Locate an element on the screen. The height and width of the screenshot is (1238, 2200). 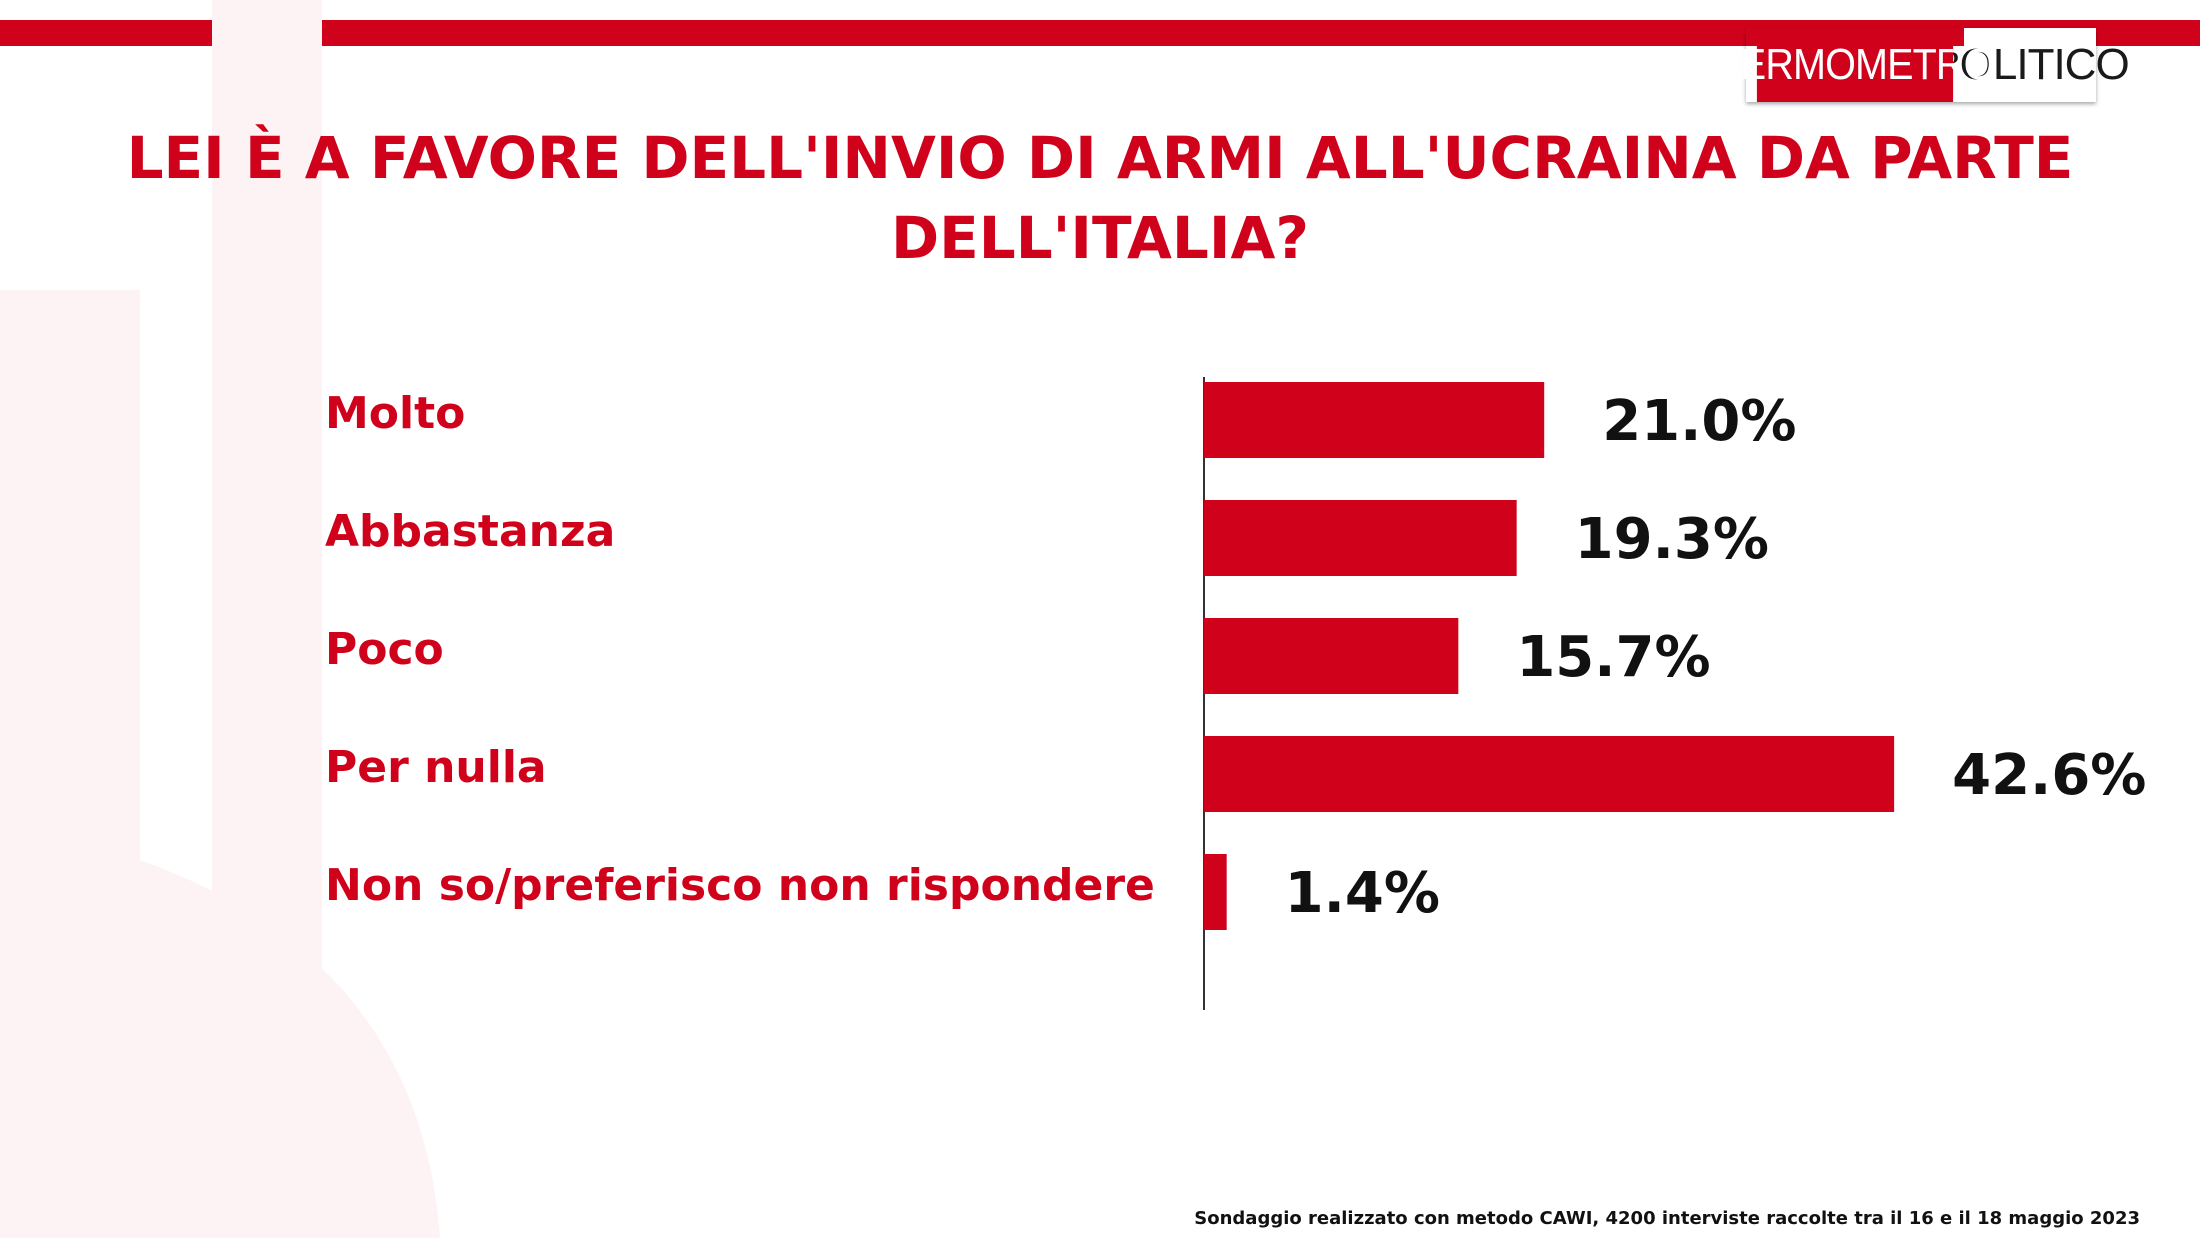
category-label-4: Non so/preferisco non rispondere is located at coordinates (740, 885).